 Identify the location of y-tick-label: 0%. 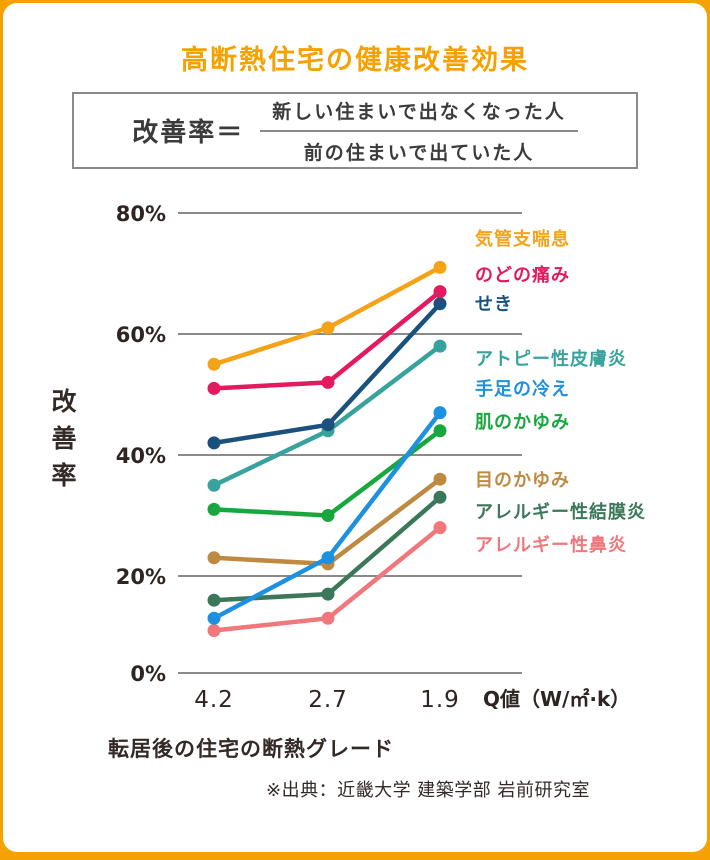
(148, 674).